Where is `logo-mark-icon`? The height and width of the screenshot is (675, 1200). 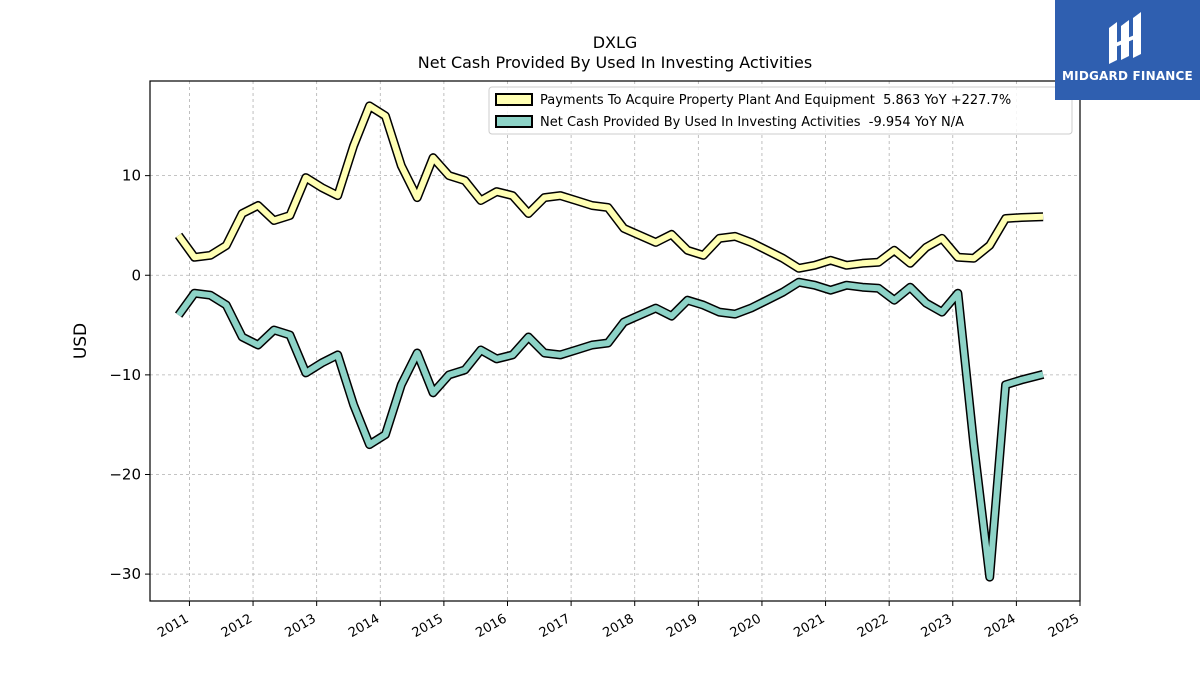 logo-mark-icon is located at coordinates (1125, 38).